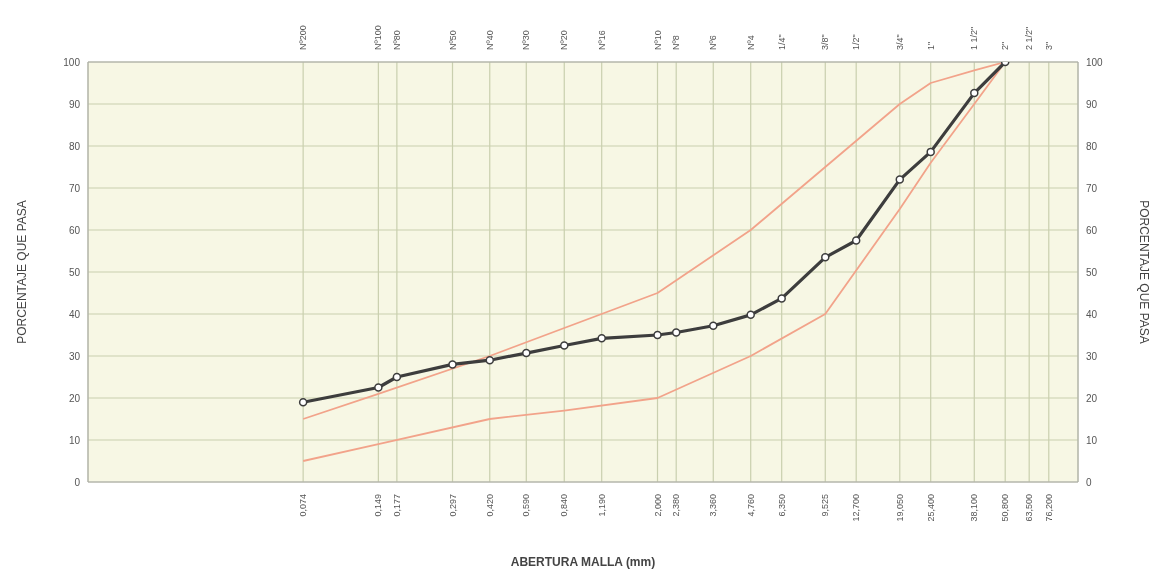 The image size is (1169, 578). I want to click on y-axis-title: PORCENTAJE QUE PASA, so click(22, 272).